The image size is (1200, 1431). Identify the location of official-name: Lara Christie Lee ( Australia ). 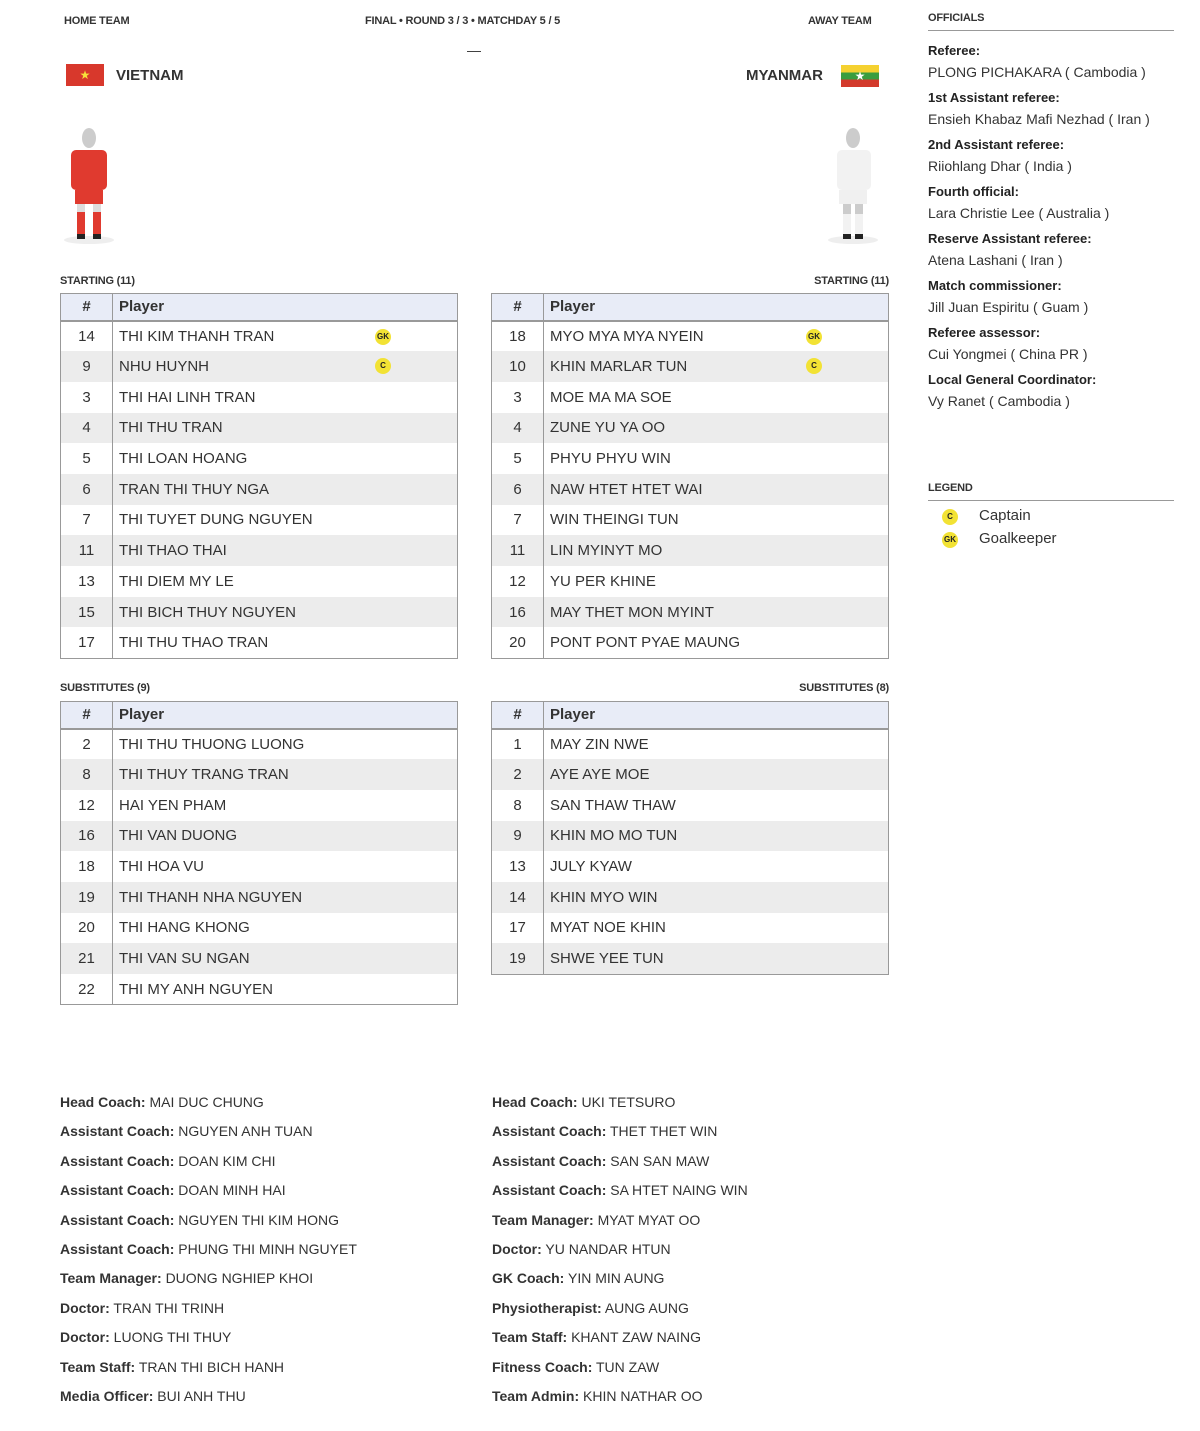
(1019, 213).